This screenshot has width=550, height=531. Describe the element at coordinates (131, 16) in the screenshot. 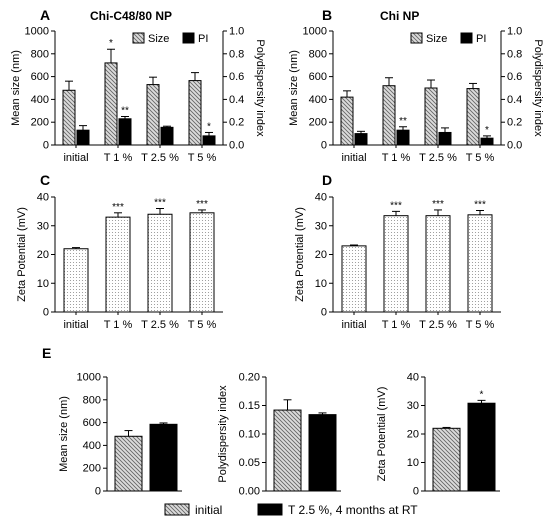

I see `panel-title: Chi-C48/80 NP` at that location.